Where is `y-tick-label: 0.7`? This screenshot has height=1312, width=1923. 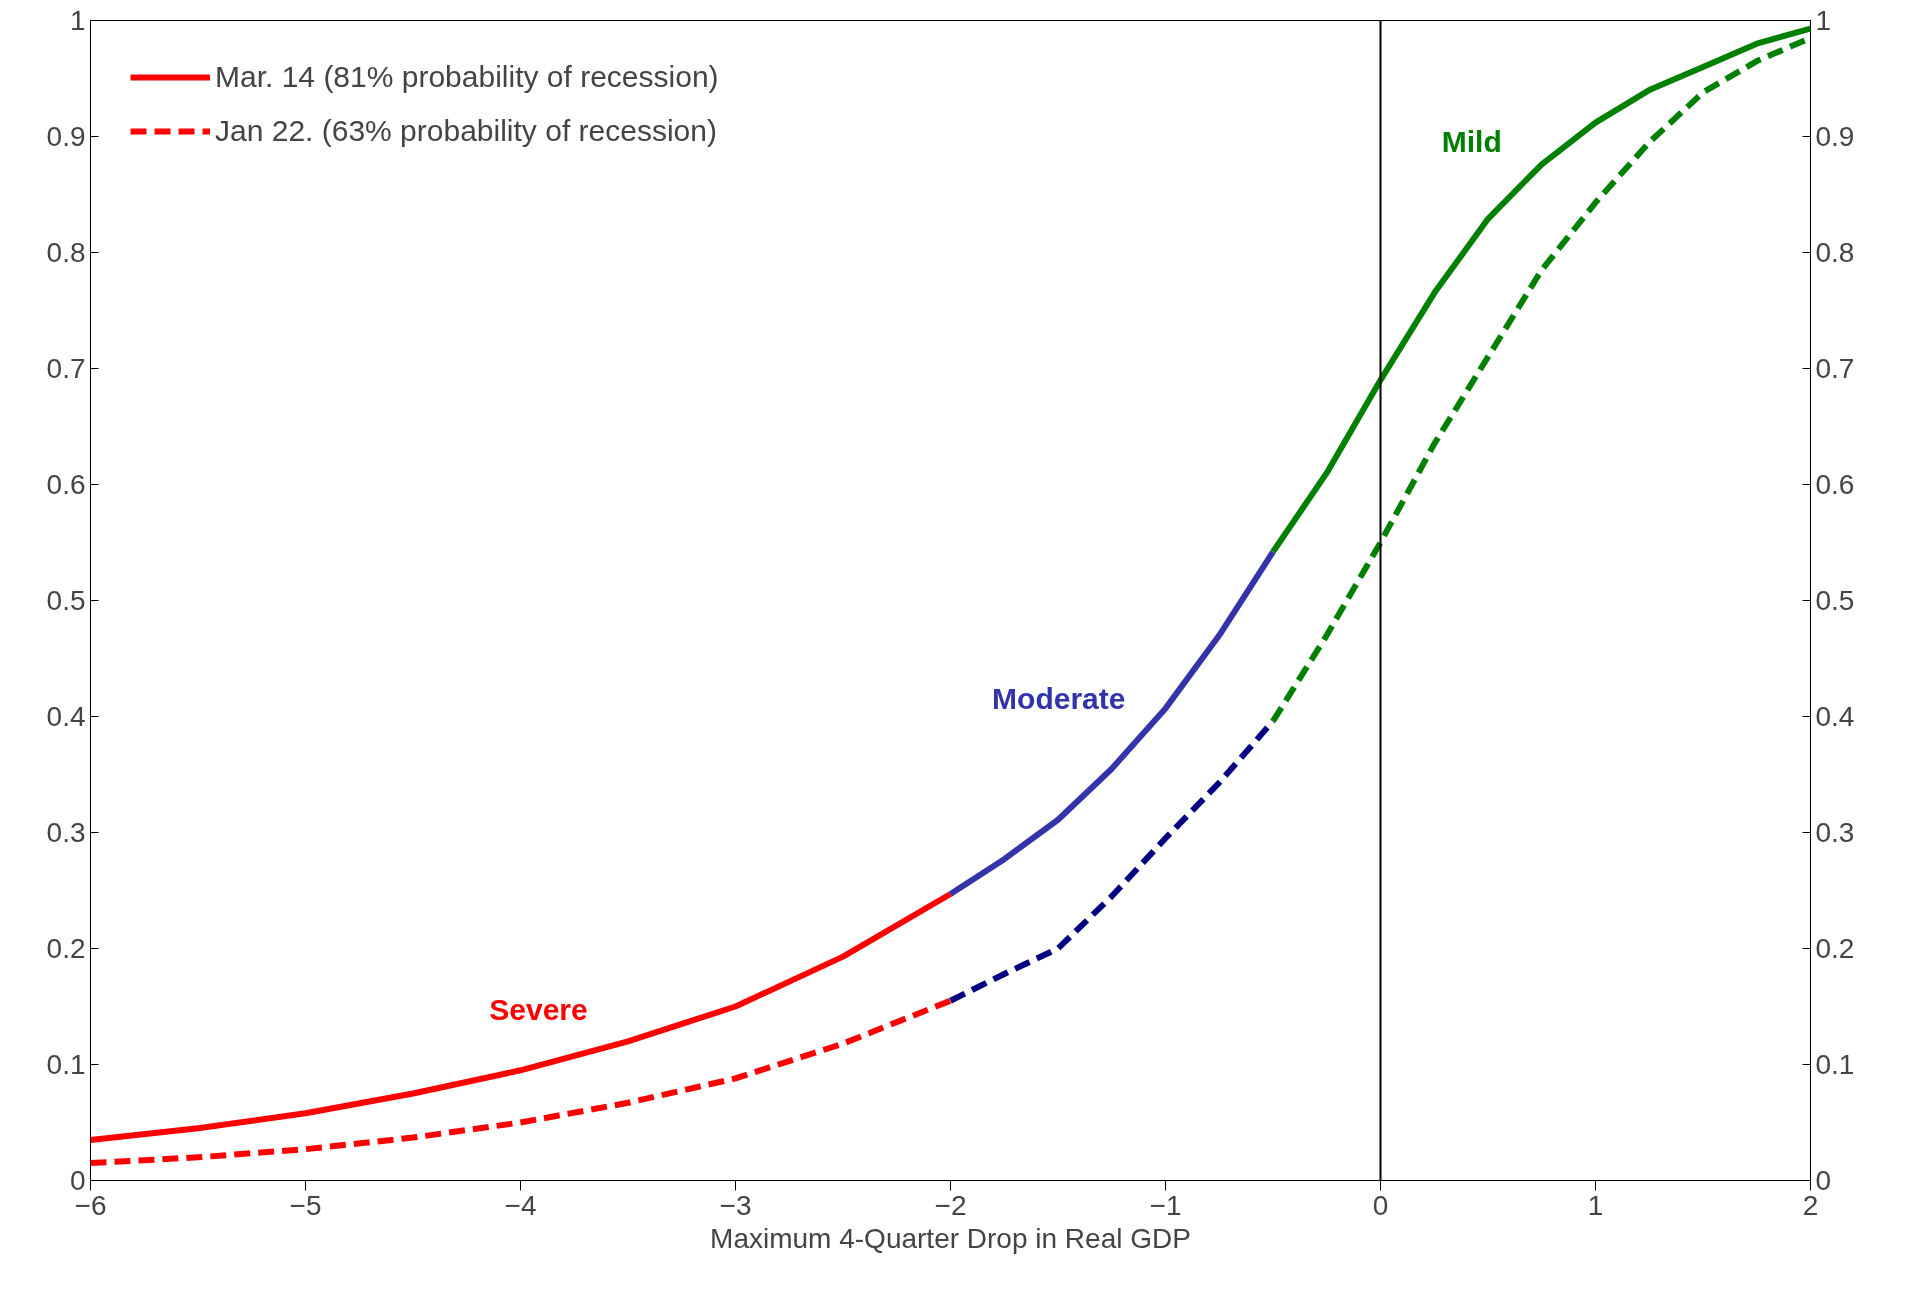 y-tick-label: 0.7 is located at coordinates (66, 368).